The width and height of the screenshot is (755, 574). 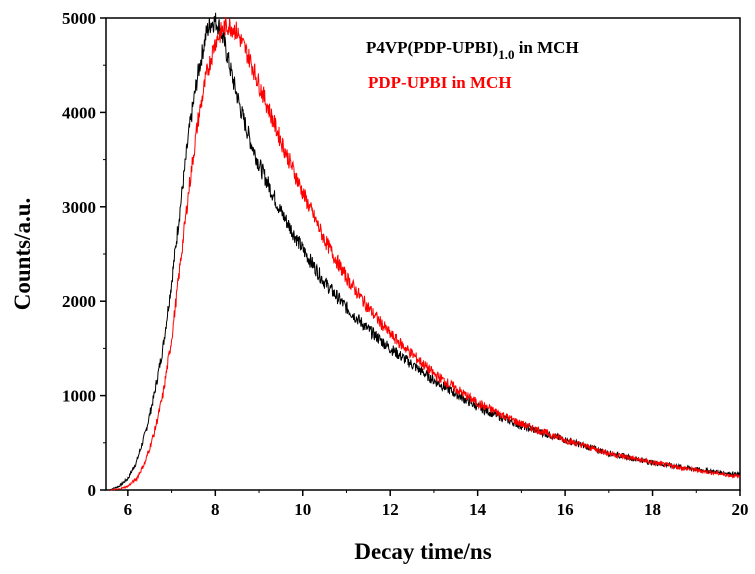 What do you see at coordinates (215, 509) in the screenshot?
I see `x-tick-label: 8` at bounding box center [215, 509].